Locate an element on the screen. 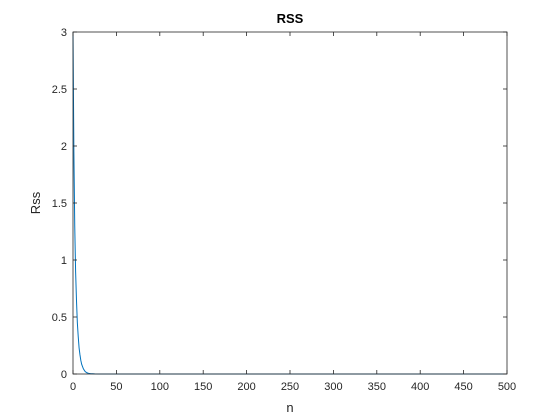 This screenshot has width=560, height=420. x-tick-label: 150 is located at coordinates (203, 387).